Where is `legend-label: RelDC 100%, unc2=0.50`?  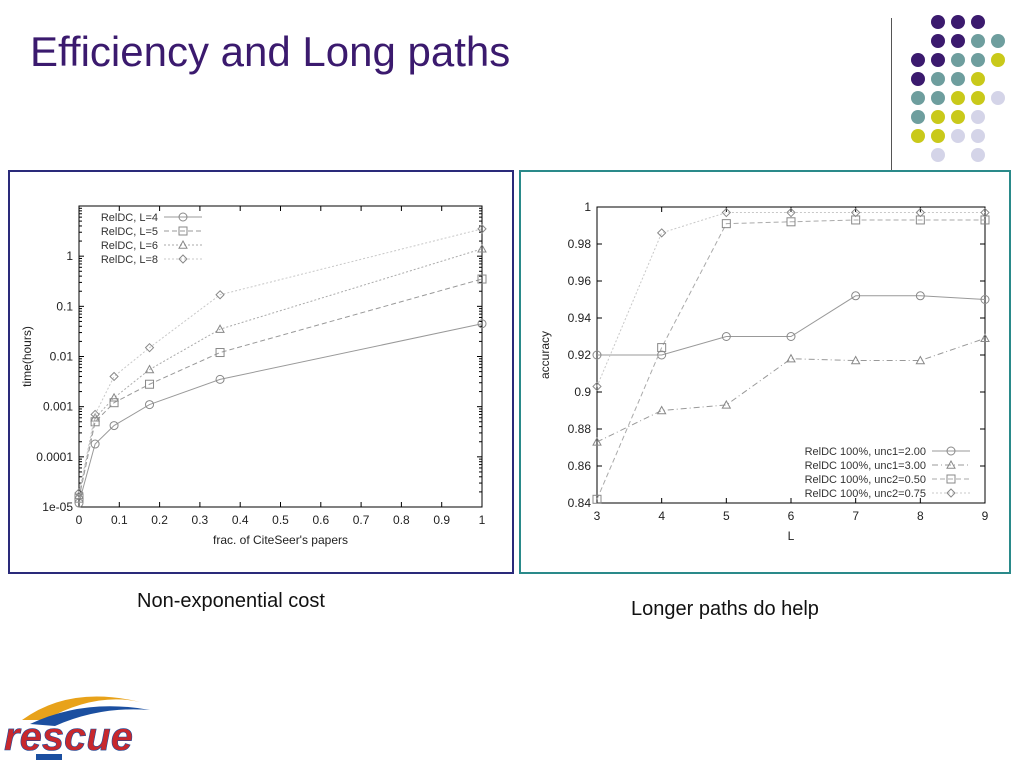 legend-label: RelDC 100%, unc2=0.50 is located at coordinates (865, 480).